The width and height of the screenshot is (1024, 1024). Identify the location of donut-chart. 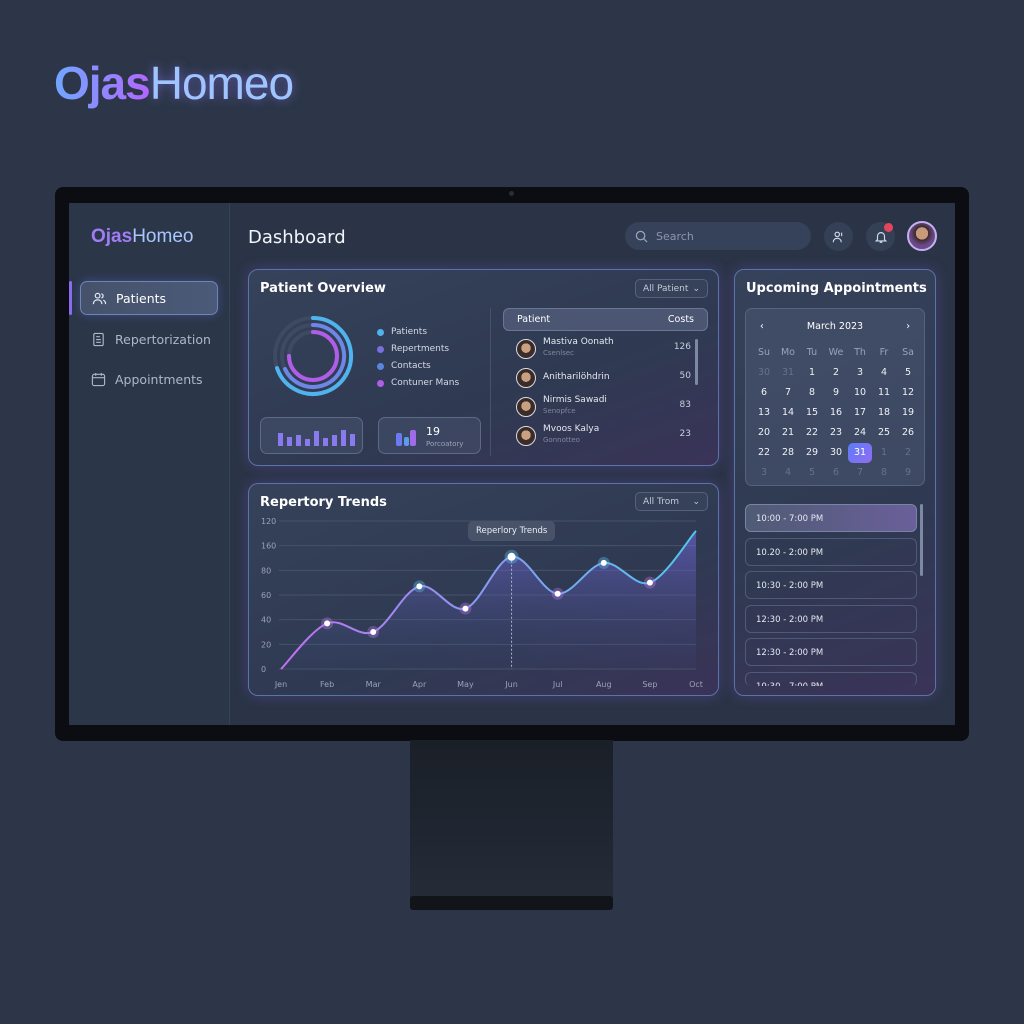
(313, 356).